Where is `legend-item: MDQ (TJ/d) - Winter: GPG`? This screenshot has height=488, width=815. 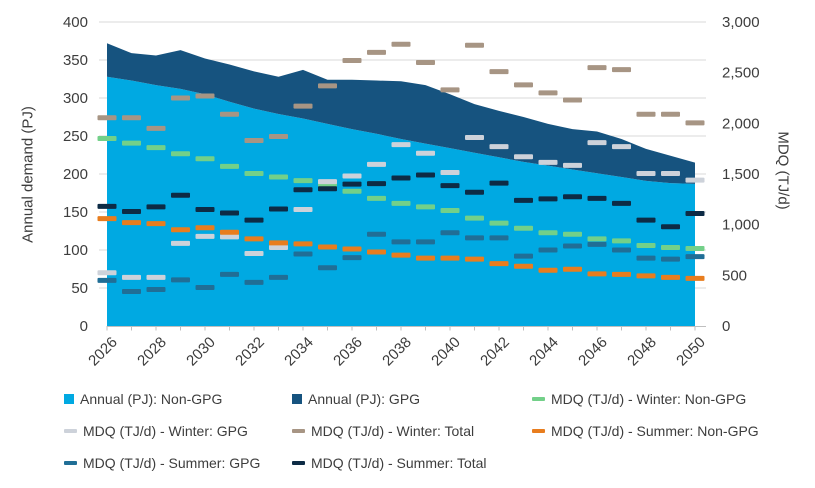 legend-item: MDQ (TJ/d) - Winter: GPG is located at coordinates (156, 431).